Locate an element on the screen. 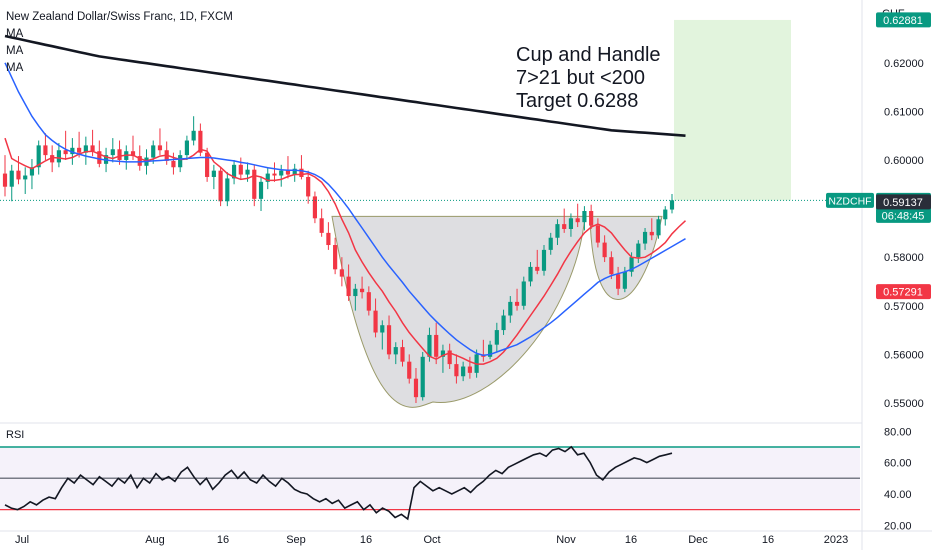 The width and height of the screenshot is (932, 550). price-tick-label: 0.60000 is located at coordinates (904, 161).